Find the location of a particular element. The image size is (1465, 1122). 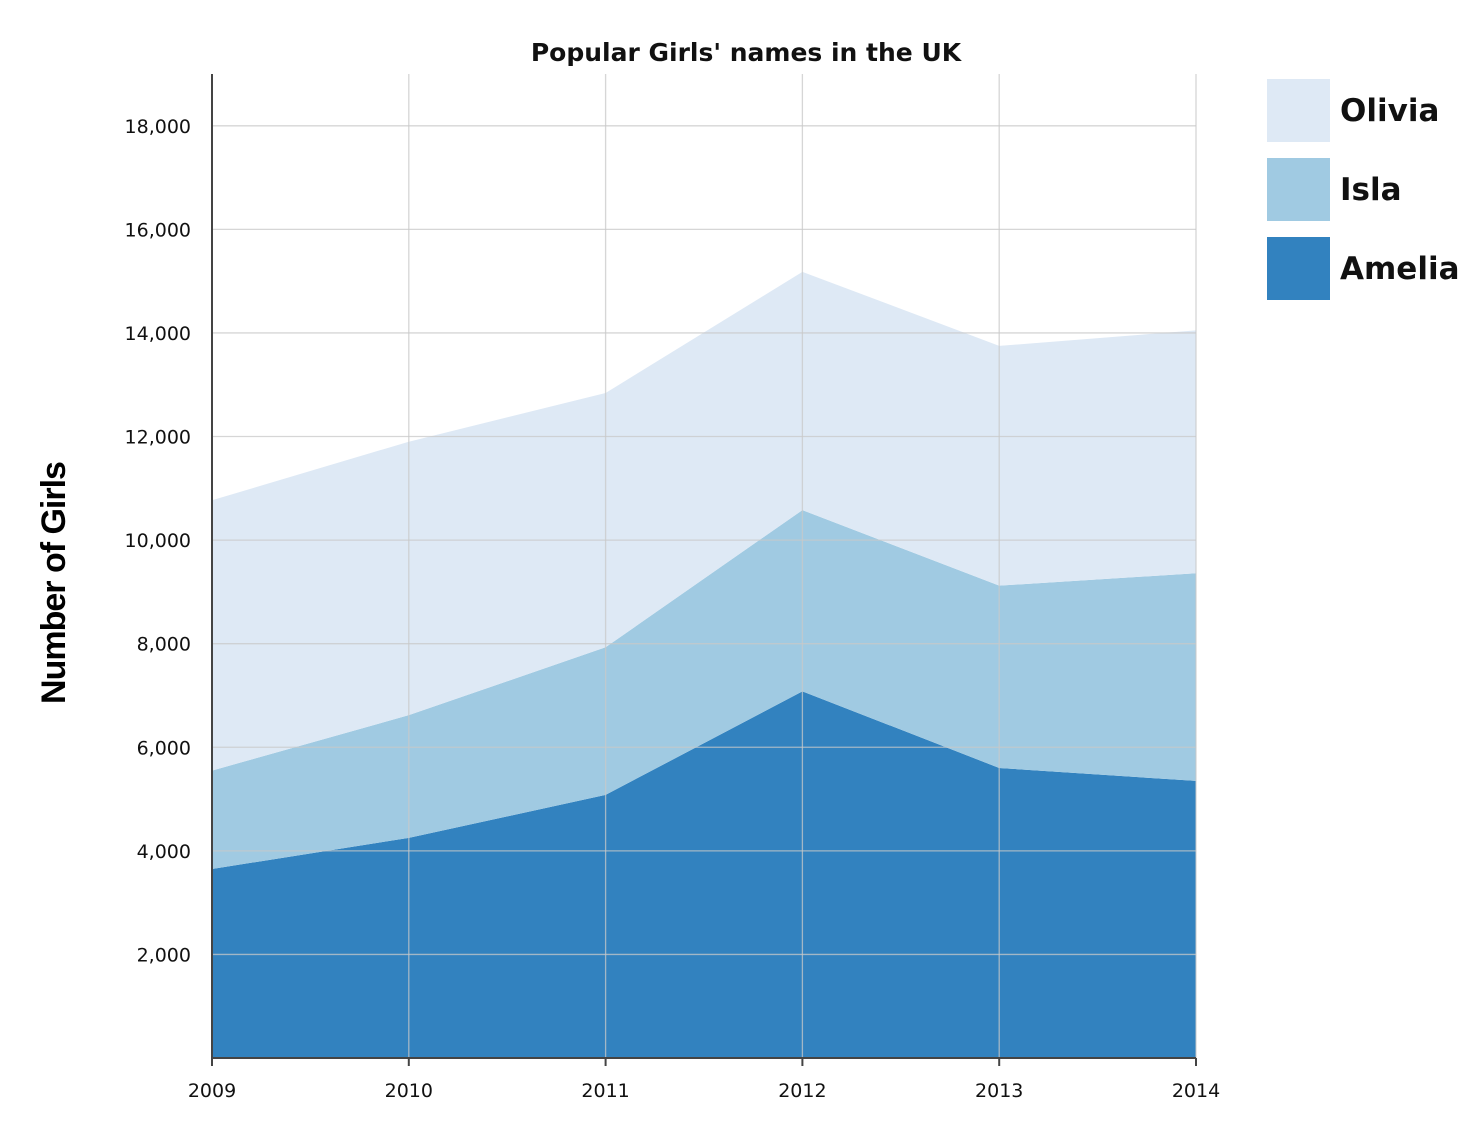

legend: Olivia Isla Amelia is located at coordinates (1363, 189).